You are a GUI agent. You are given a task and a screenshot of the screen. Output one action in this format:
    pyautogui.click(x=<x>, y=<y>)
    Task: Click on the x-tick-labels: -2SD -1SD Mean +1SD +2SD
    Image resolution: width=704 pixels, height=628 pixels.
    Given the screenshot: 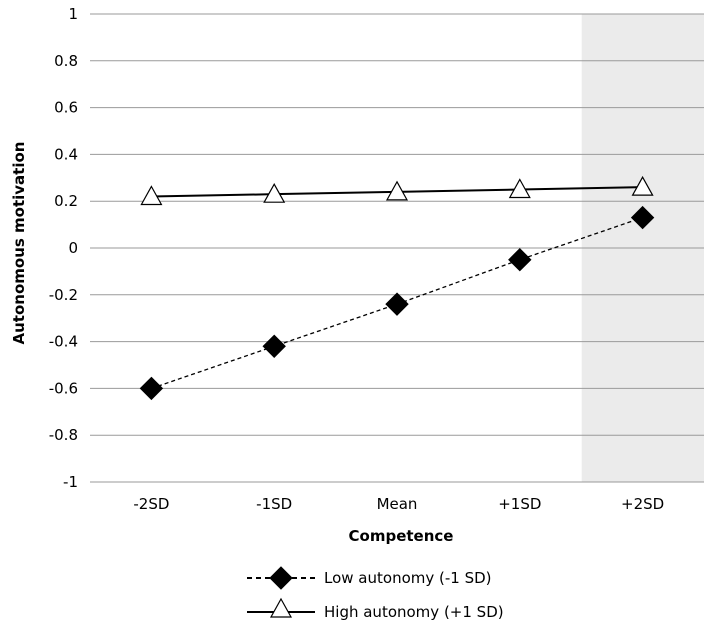 What is the action you would take?
    pyautogui.click(x=398, y=504)
    